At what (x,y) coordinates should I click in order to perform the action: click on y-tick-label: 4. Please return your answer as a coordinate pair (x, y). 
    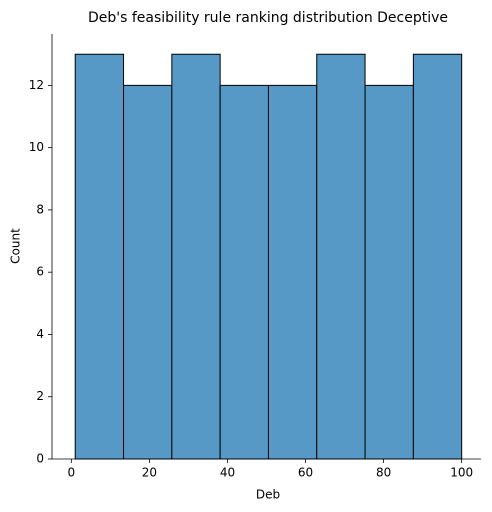
    Looking at the image, I should click on (40, 334).